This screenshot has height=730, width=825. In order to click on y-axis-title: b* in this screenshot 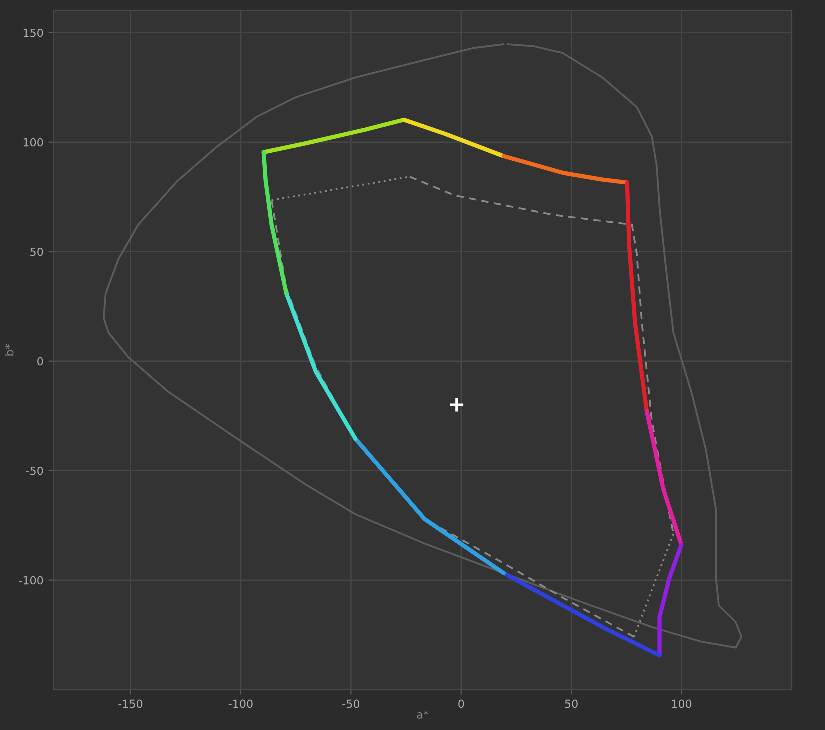, I will do `click(9, 350)`.